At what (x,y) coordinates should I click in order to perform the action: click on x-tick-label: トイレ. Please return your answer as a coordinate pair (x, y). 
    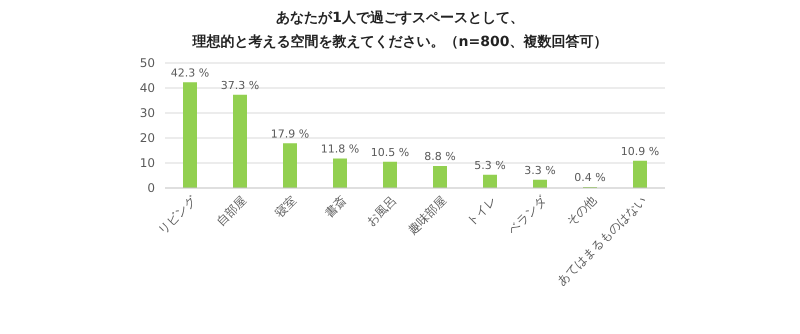
    Looking at the image, I should click on (482, 211).